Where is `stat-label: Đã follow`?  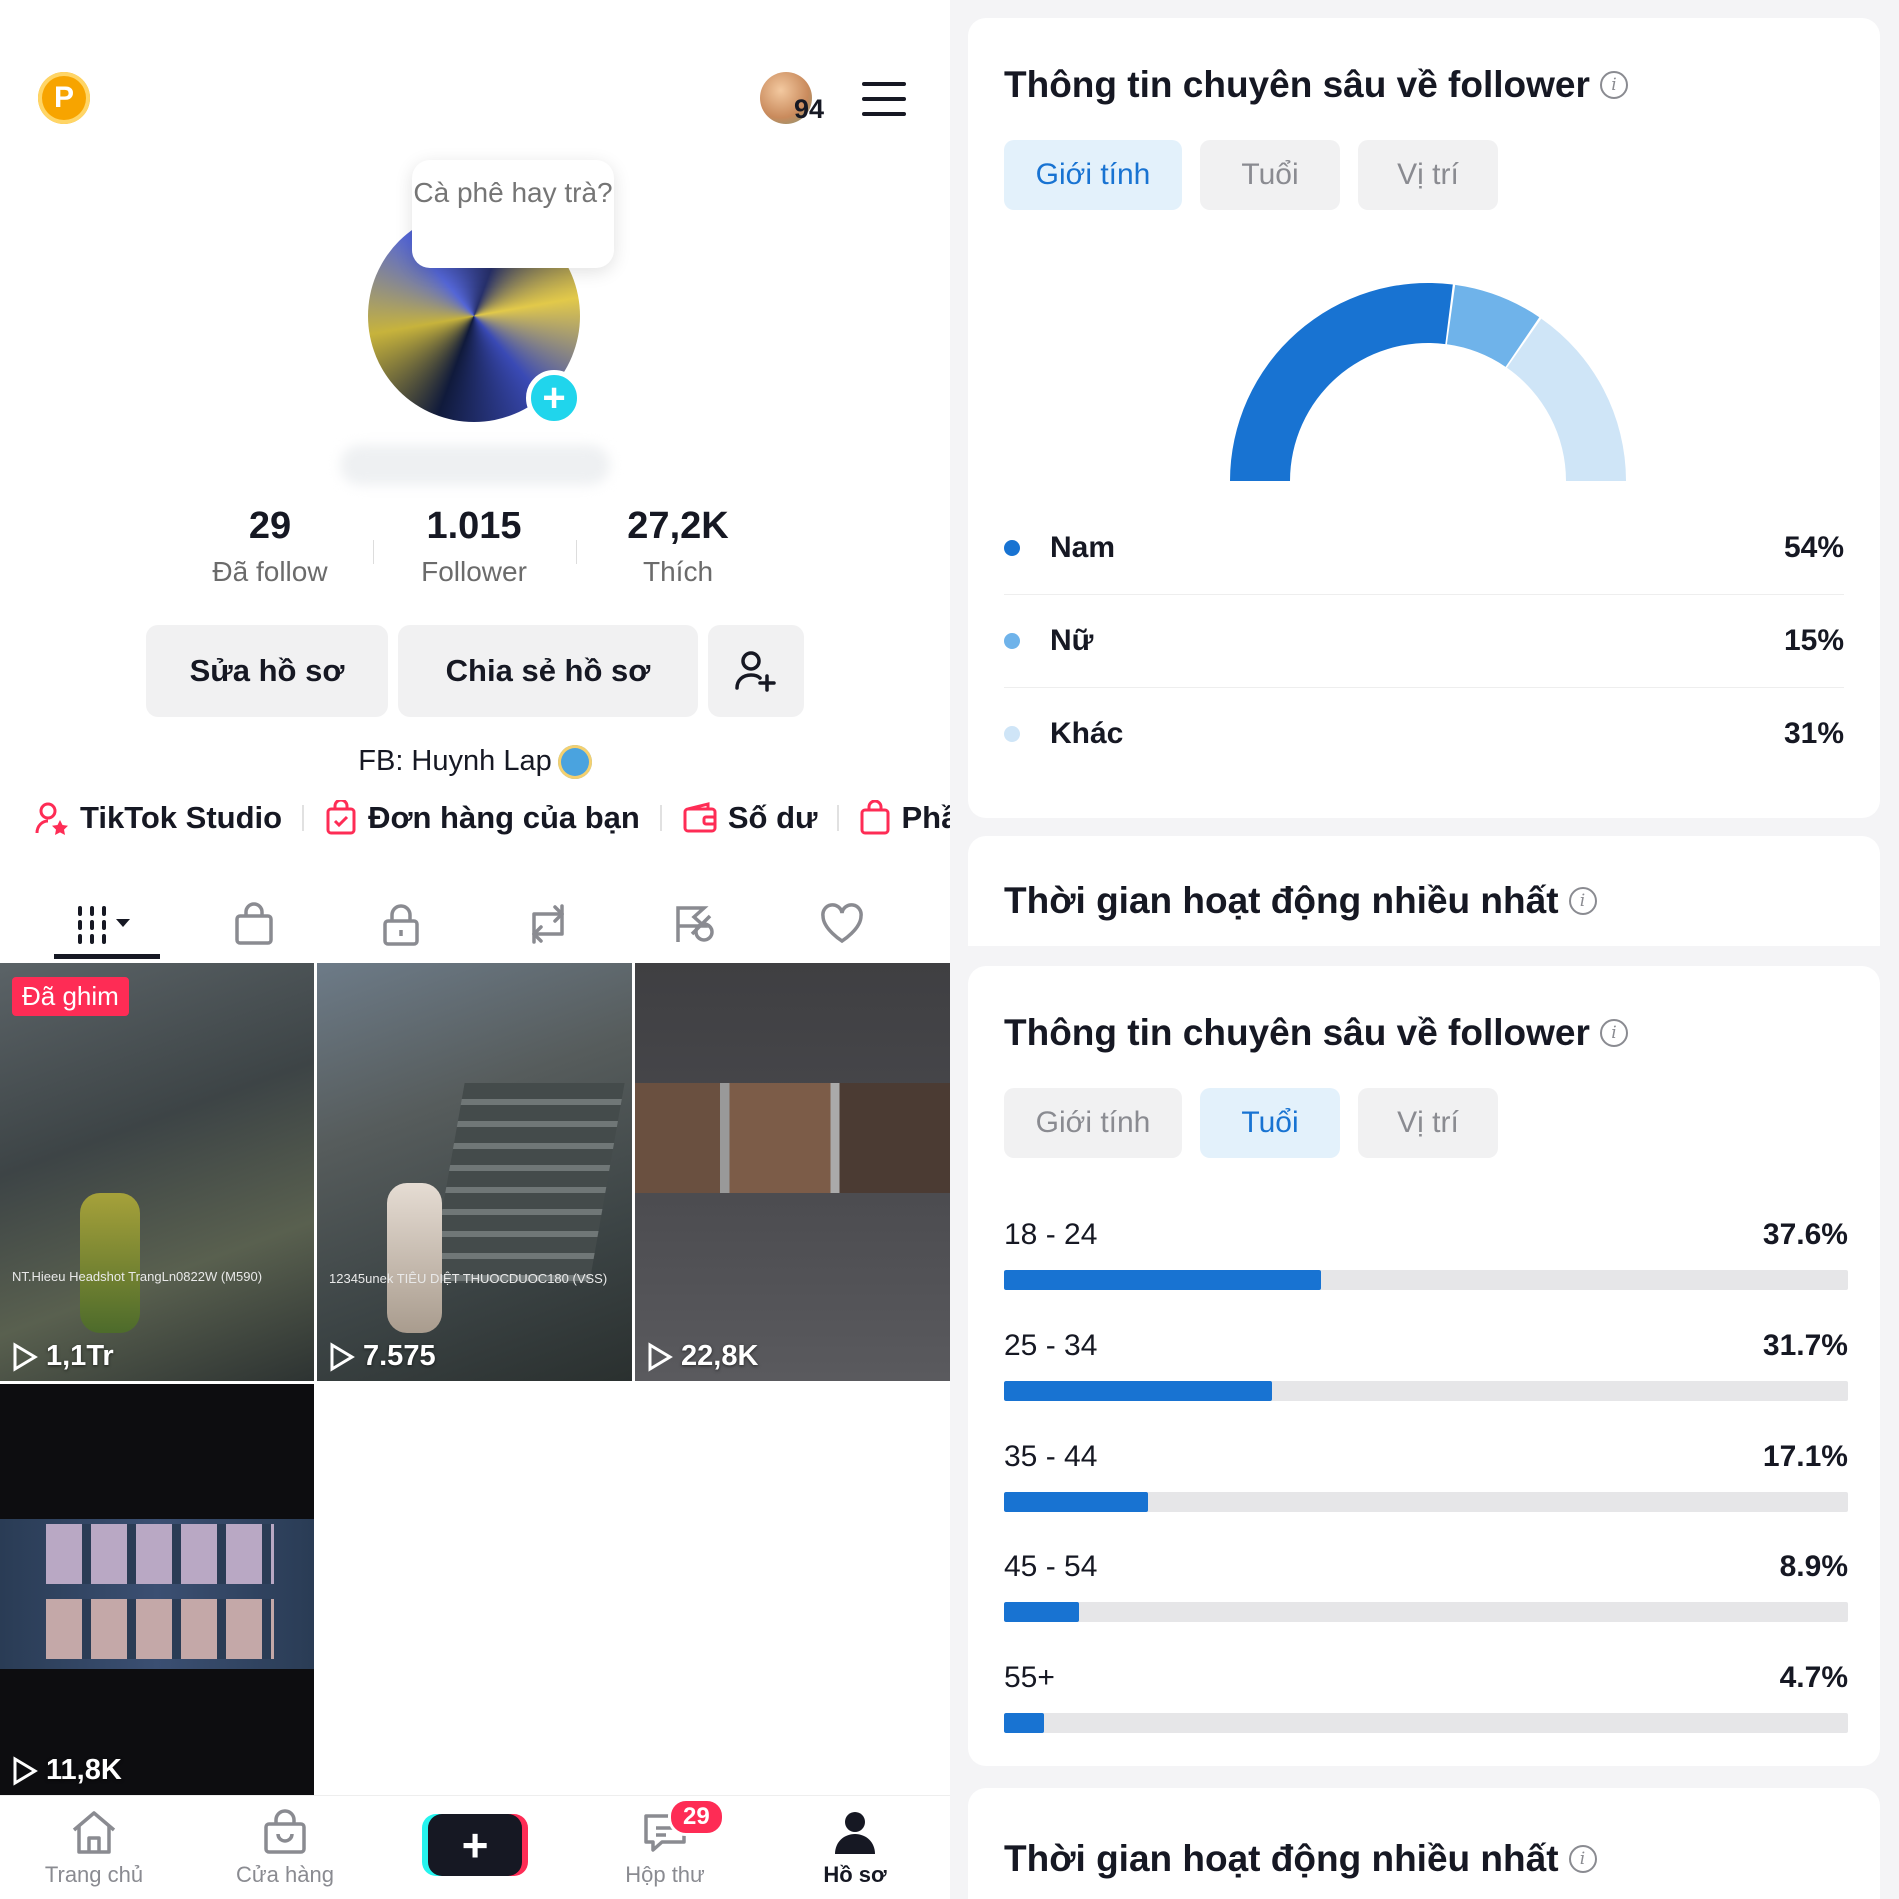 stat-label: Đã follow is located at coordinates (270, 571).